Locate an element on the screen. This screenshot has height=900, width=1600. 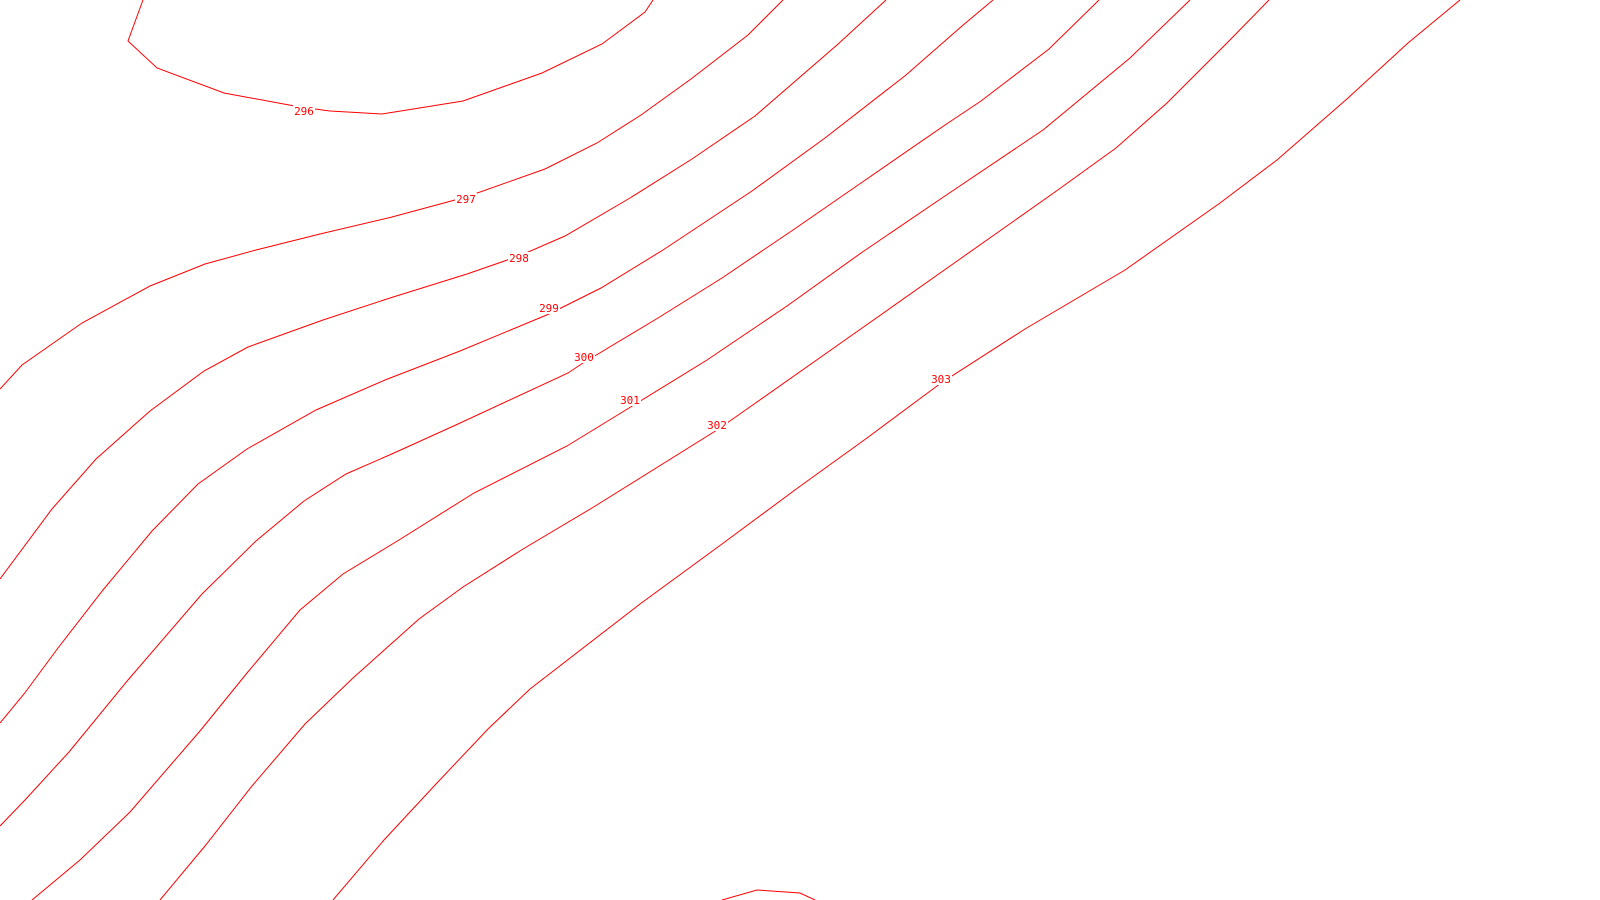
contour-label-298: 298 is located at coordinates (519, 258).